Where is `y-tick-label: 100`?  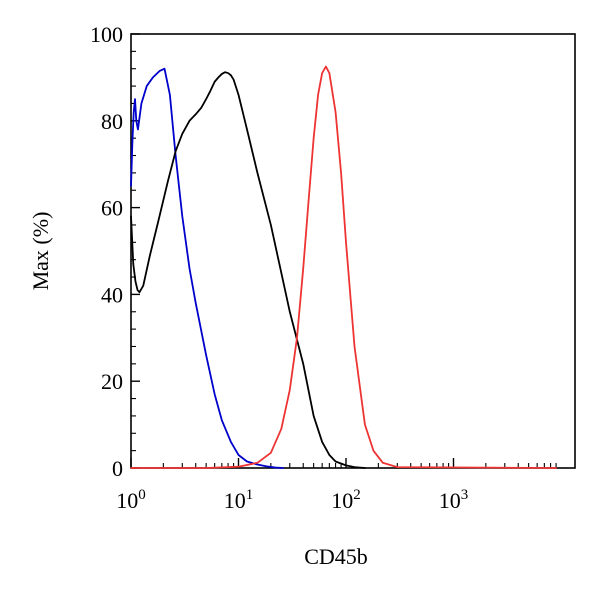
y-tick-label: 100 is located at coordinates (106, 34).